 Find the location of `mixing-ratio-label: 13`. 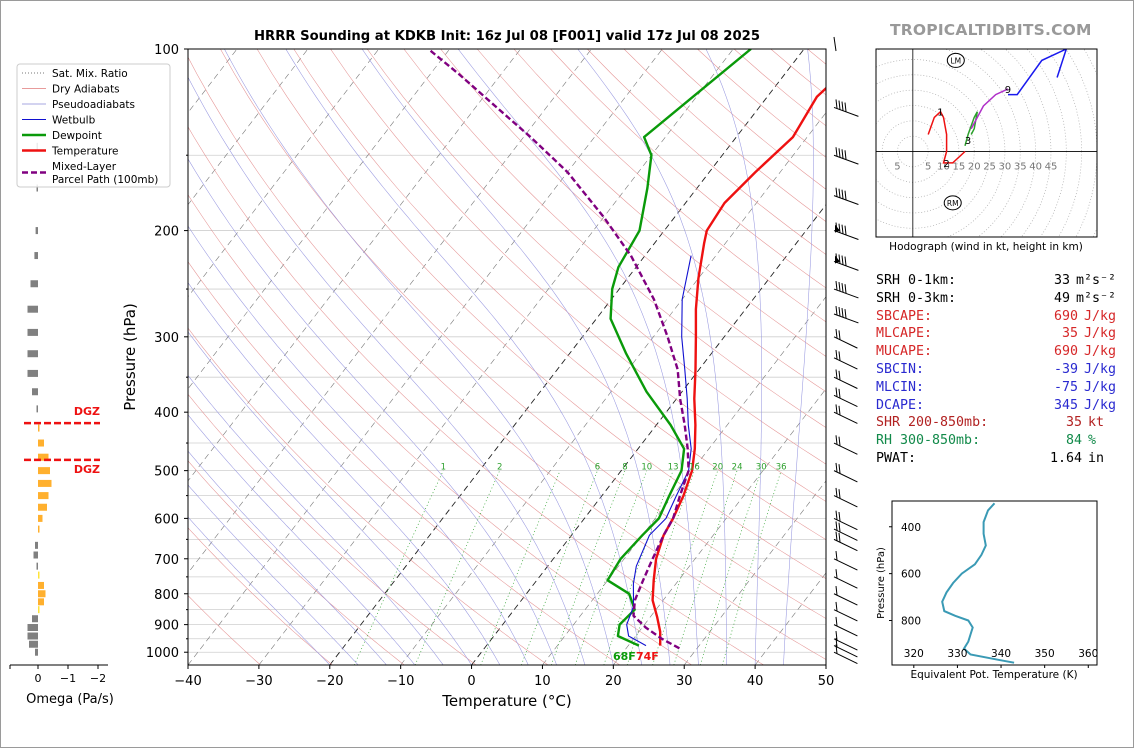

mixing-ratio-label: 13 is located at coordinates (673, 468).